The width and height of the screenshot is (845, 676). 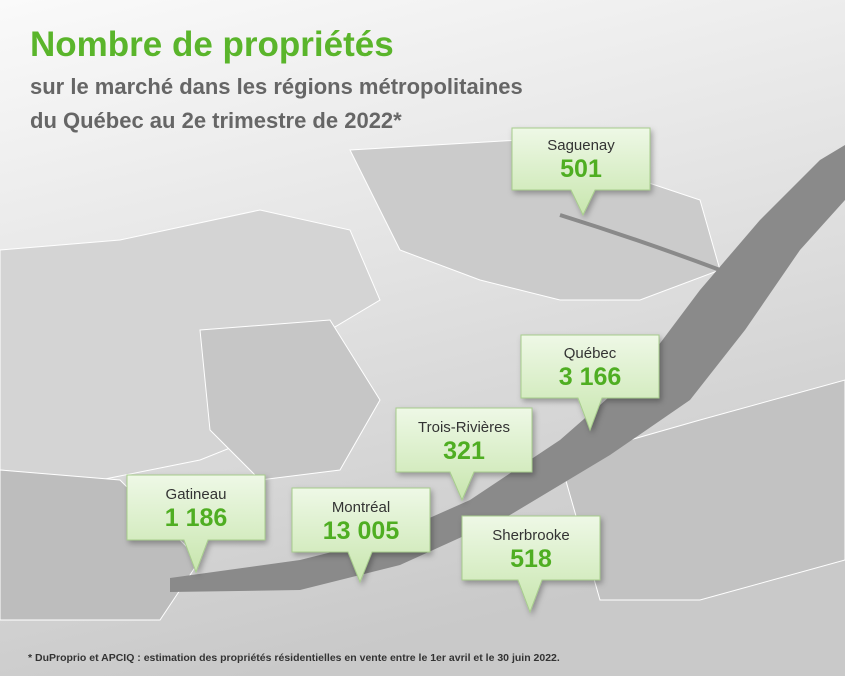 I want to click on region-name: Sherbrooke, so click(x=531, y=535).